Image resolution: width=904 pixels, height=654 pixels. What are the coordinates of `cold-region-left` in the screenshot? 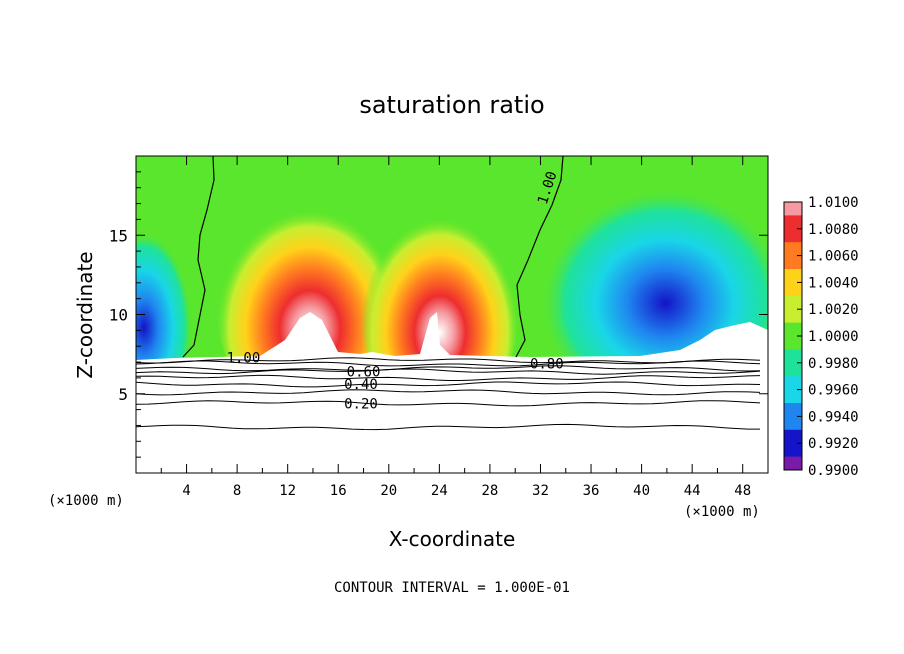 It's located at (176, 280).